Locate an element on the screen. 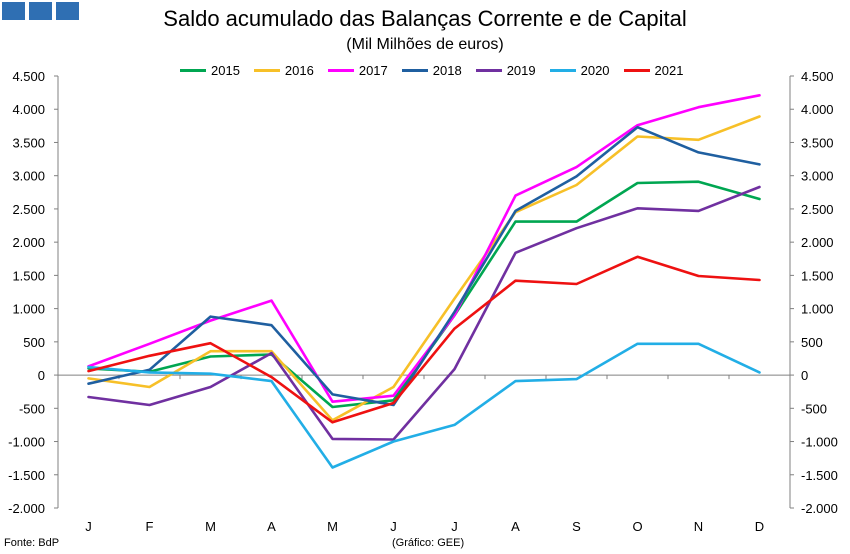  y-tick-label-right: -1.500 is located at coordinates (819, 475).